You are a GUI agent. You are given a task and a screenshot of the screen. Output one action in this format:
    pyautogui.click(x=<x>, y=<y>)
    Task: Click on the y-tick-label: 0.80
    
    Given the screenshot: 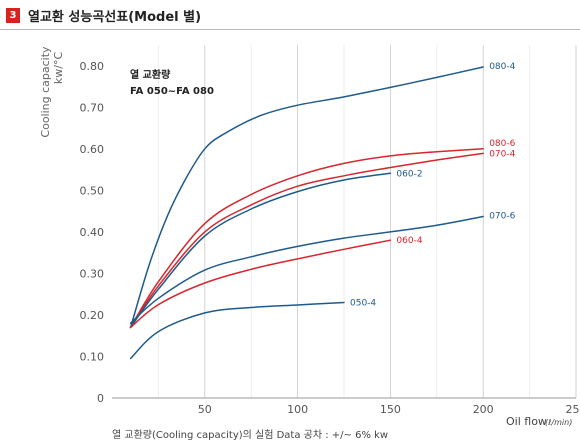 What is the action you would take?
    pyautogui.click(x=92, y=66)
    